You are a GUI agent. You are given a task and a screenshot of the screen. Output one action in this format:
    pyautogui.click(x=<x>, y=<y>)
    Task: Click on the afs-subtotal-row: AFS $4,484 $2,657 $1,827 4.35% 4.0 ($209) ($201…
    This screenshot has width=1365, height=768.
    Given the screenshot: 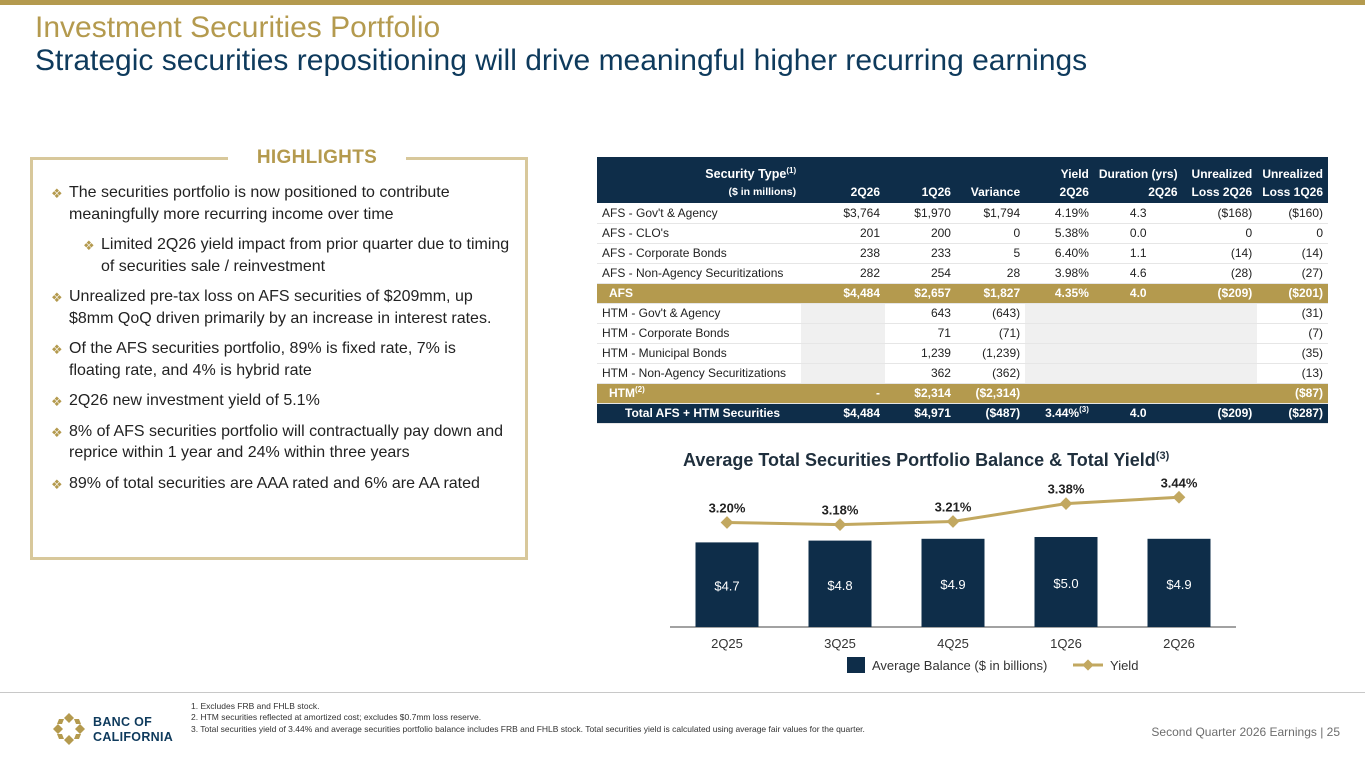 What is the action you would take?
    pyautogui.click(x=962, y=293)
    